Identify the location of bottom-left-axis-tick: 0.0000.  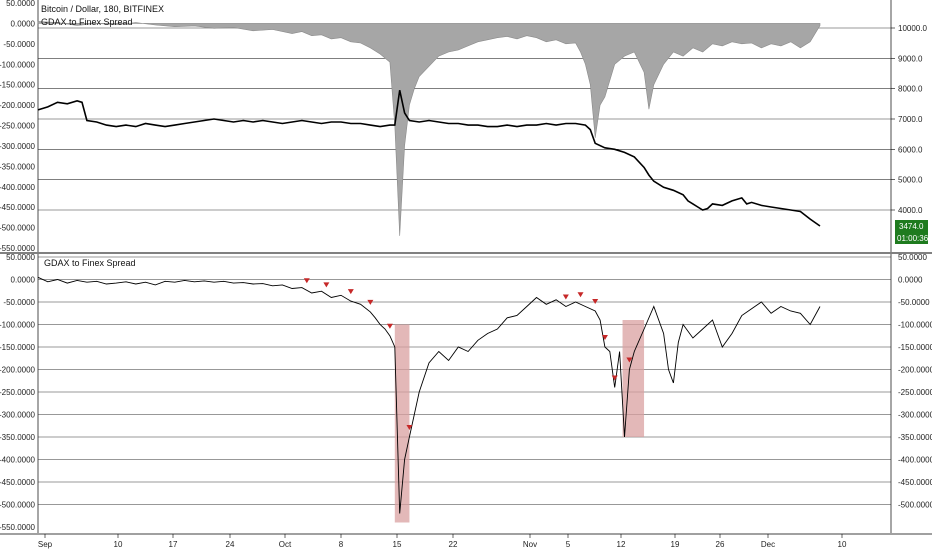
(23, 280).